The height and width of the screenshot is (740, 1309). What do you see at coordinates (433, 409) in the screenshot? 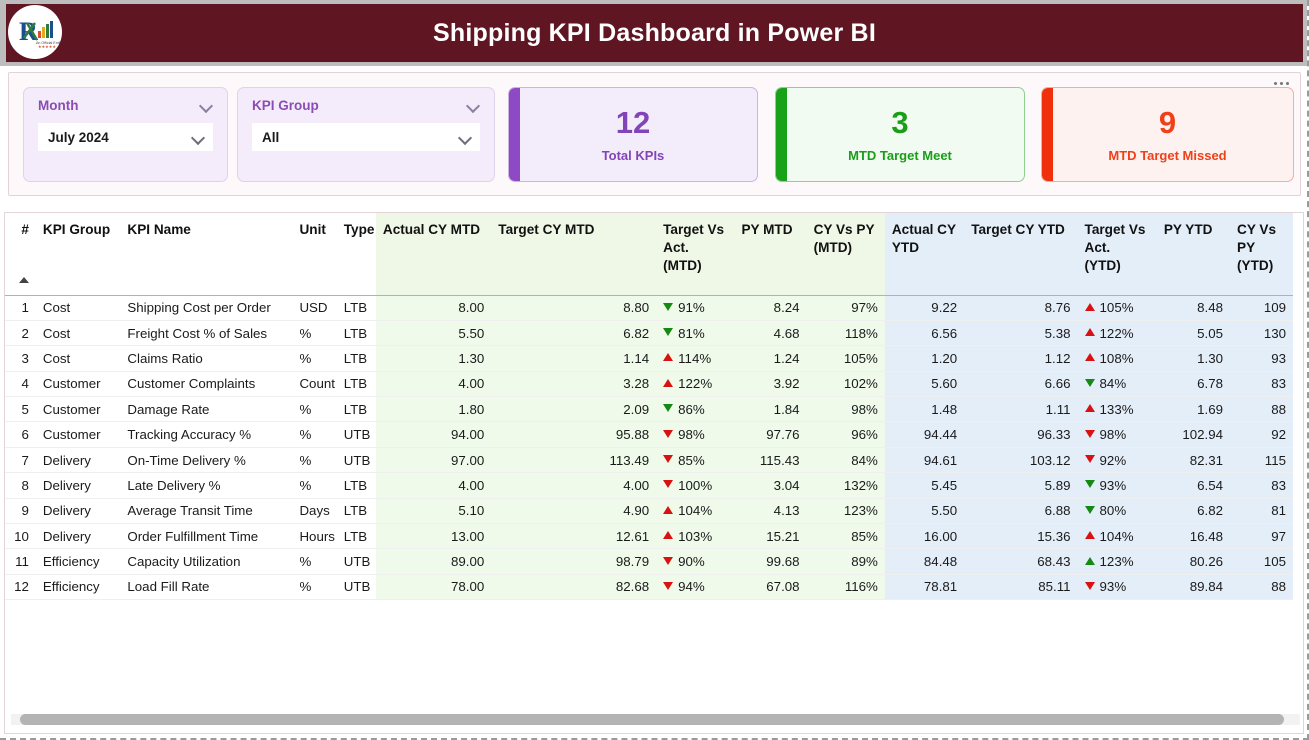
I see `cell-actual-cy-mtd: 1.80` at bounding box center [433, 409].